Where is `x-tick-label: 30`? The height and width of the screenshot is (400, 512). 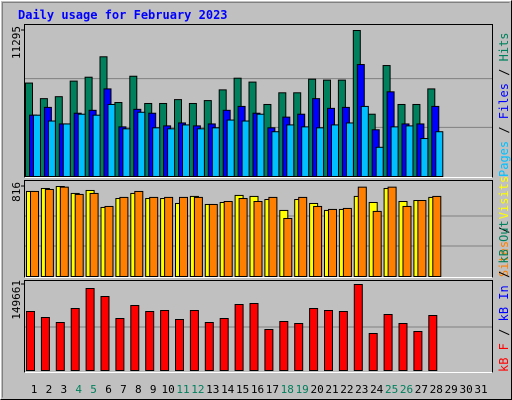
x-tick-label: 30 is located at coordinates (465, 389).